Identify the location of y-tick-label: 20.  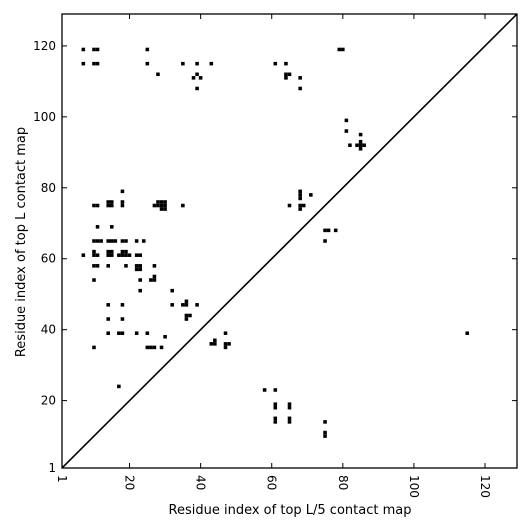
(48, 401).